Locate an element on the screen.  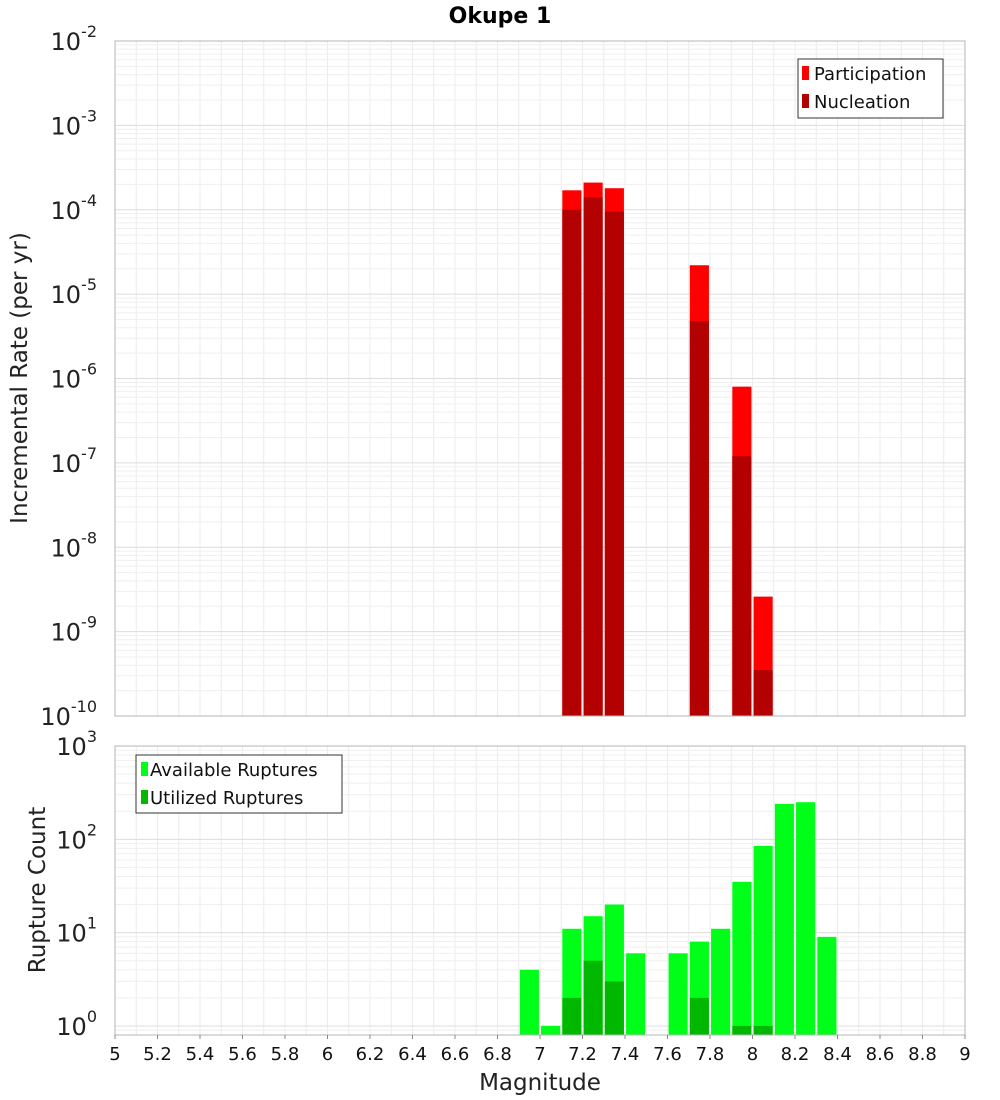
legend-label-available: Available Ruptures is located at coordinates (234, 770).